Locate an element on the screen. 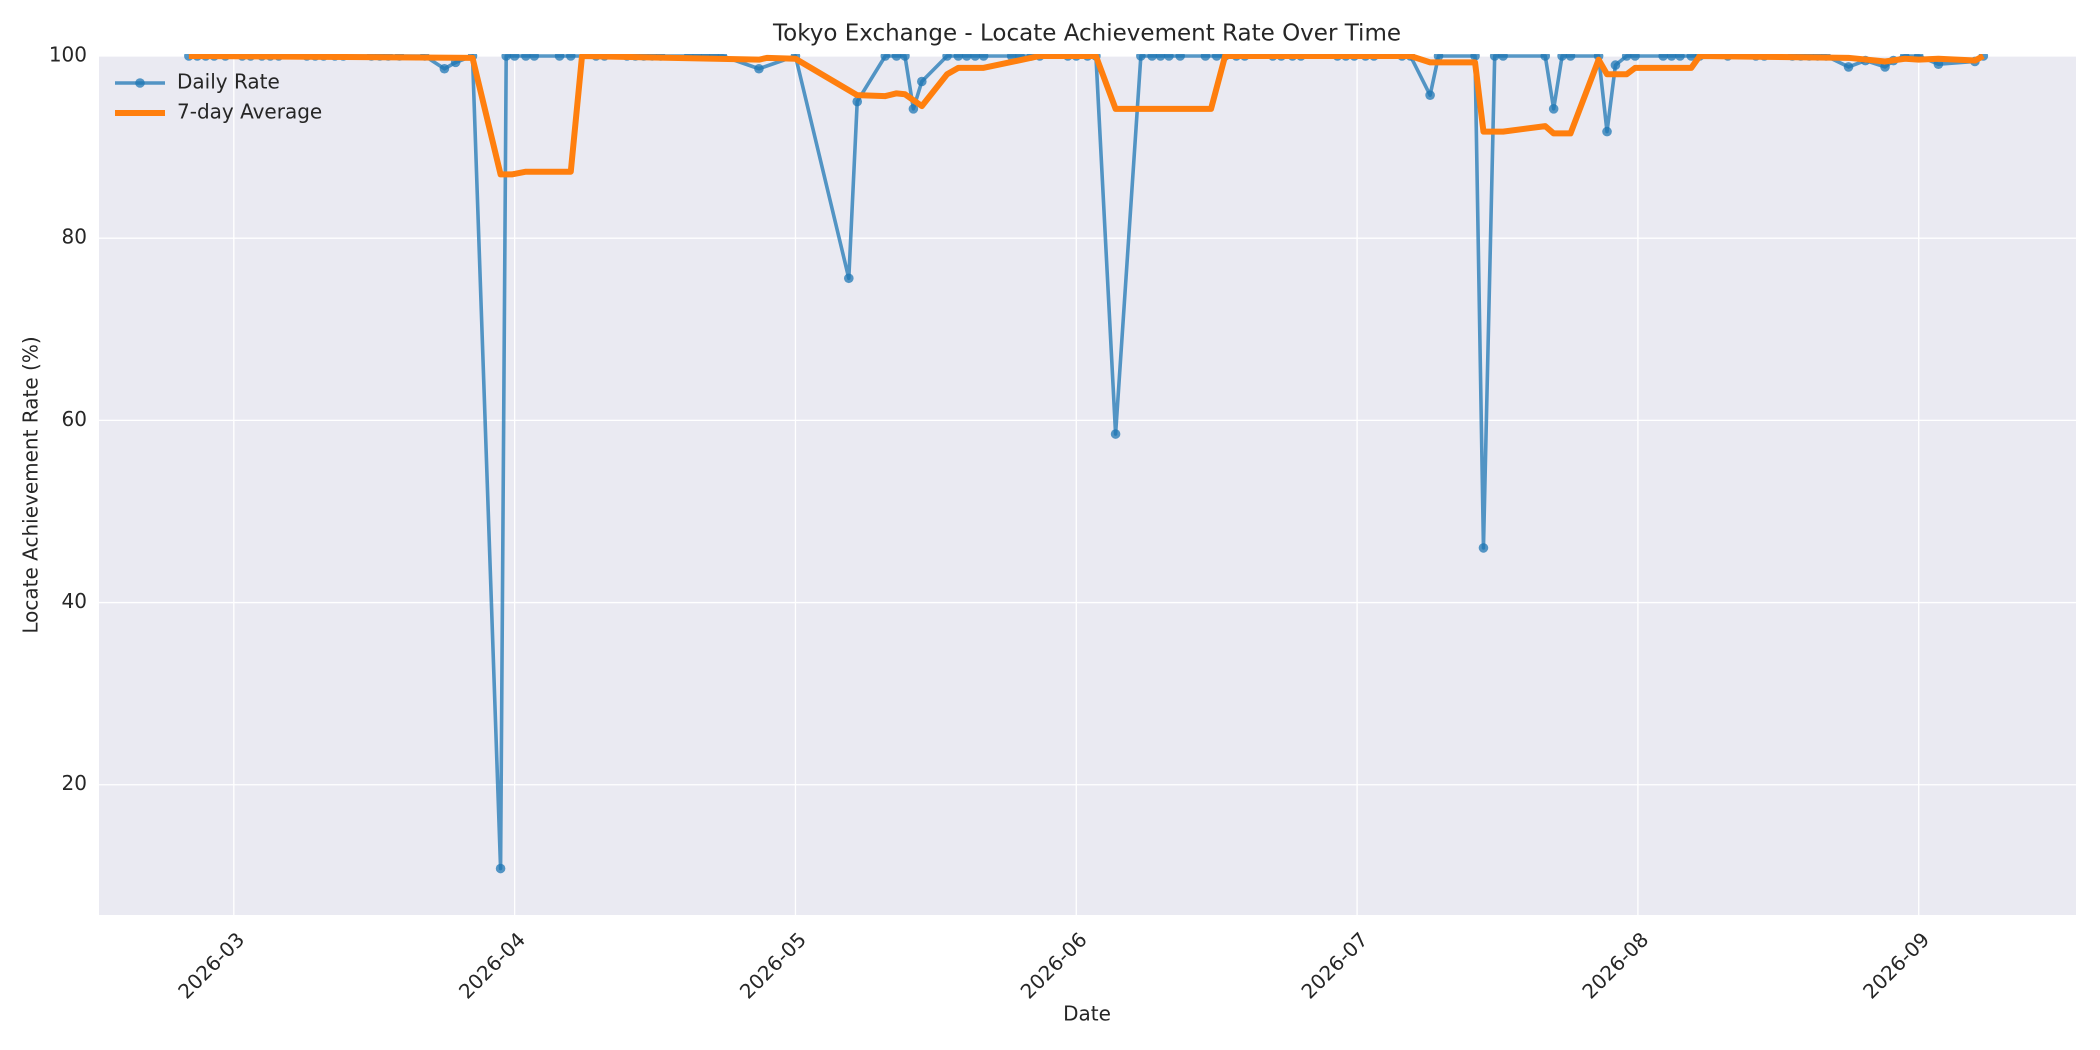 The image size is (2100, 1050). x-tick-label: 2026-04 is located at coordinates (492, 965).